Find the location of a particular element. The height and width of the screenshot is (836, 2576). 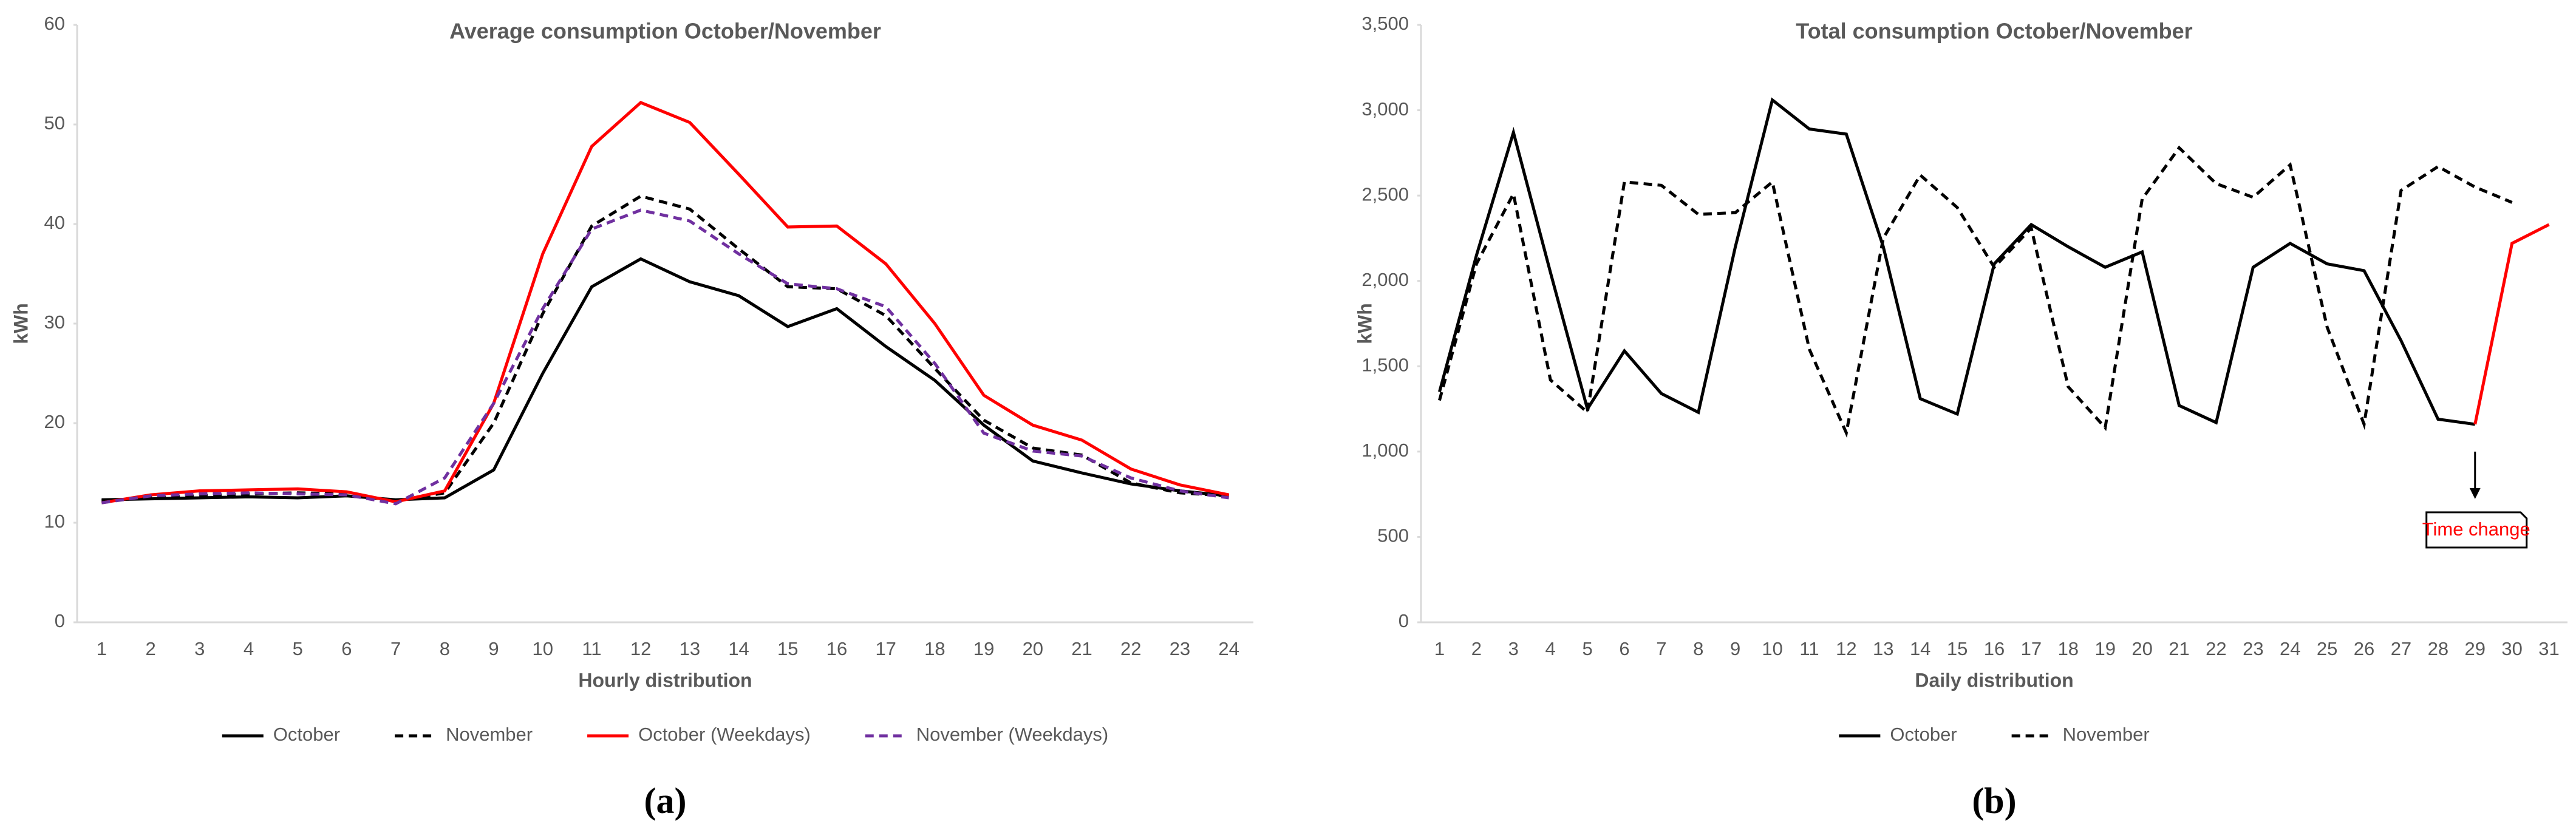

y-tick-label: 1,500 is located at coordinates (1385, 364).